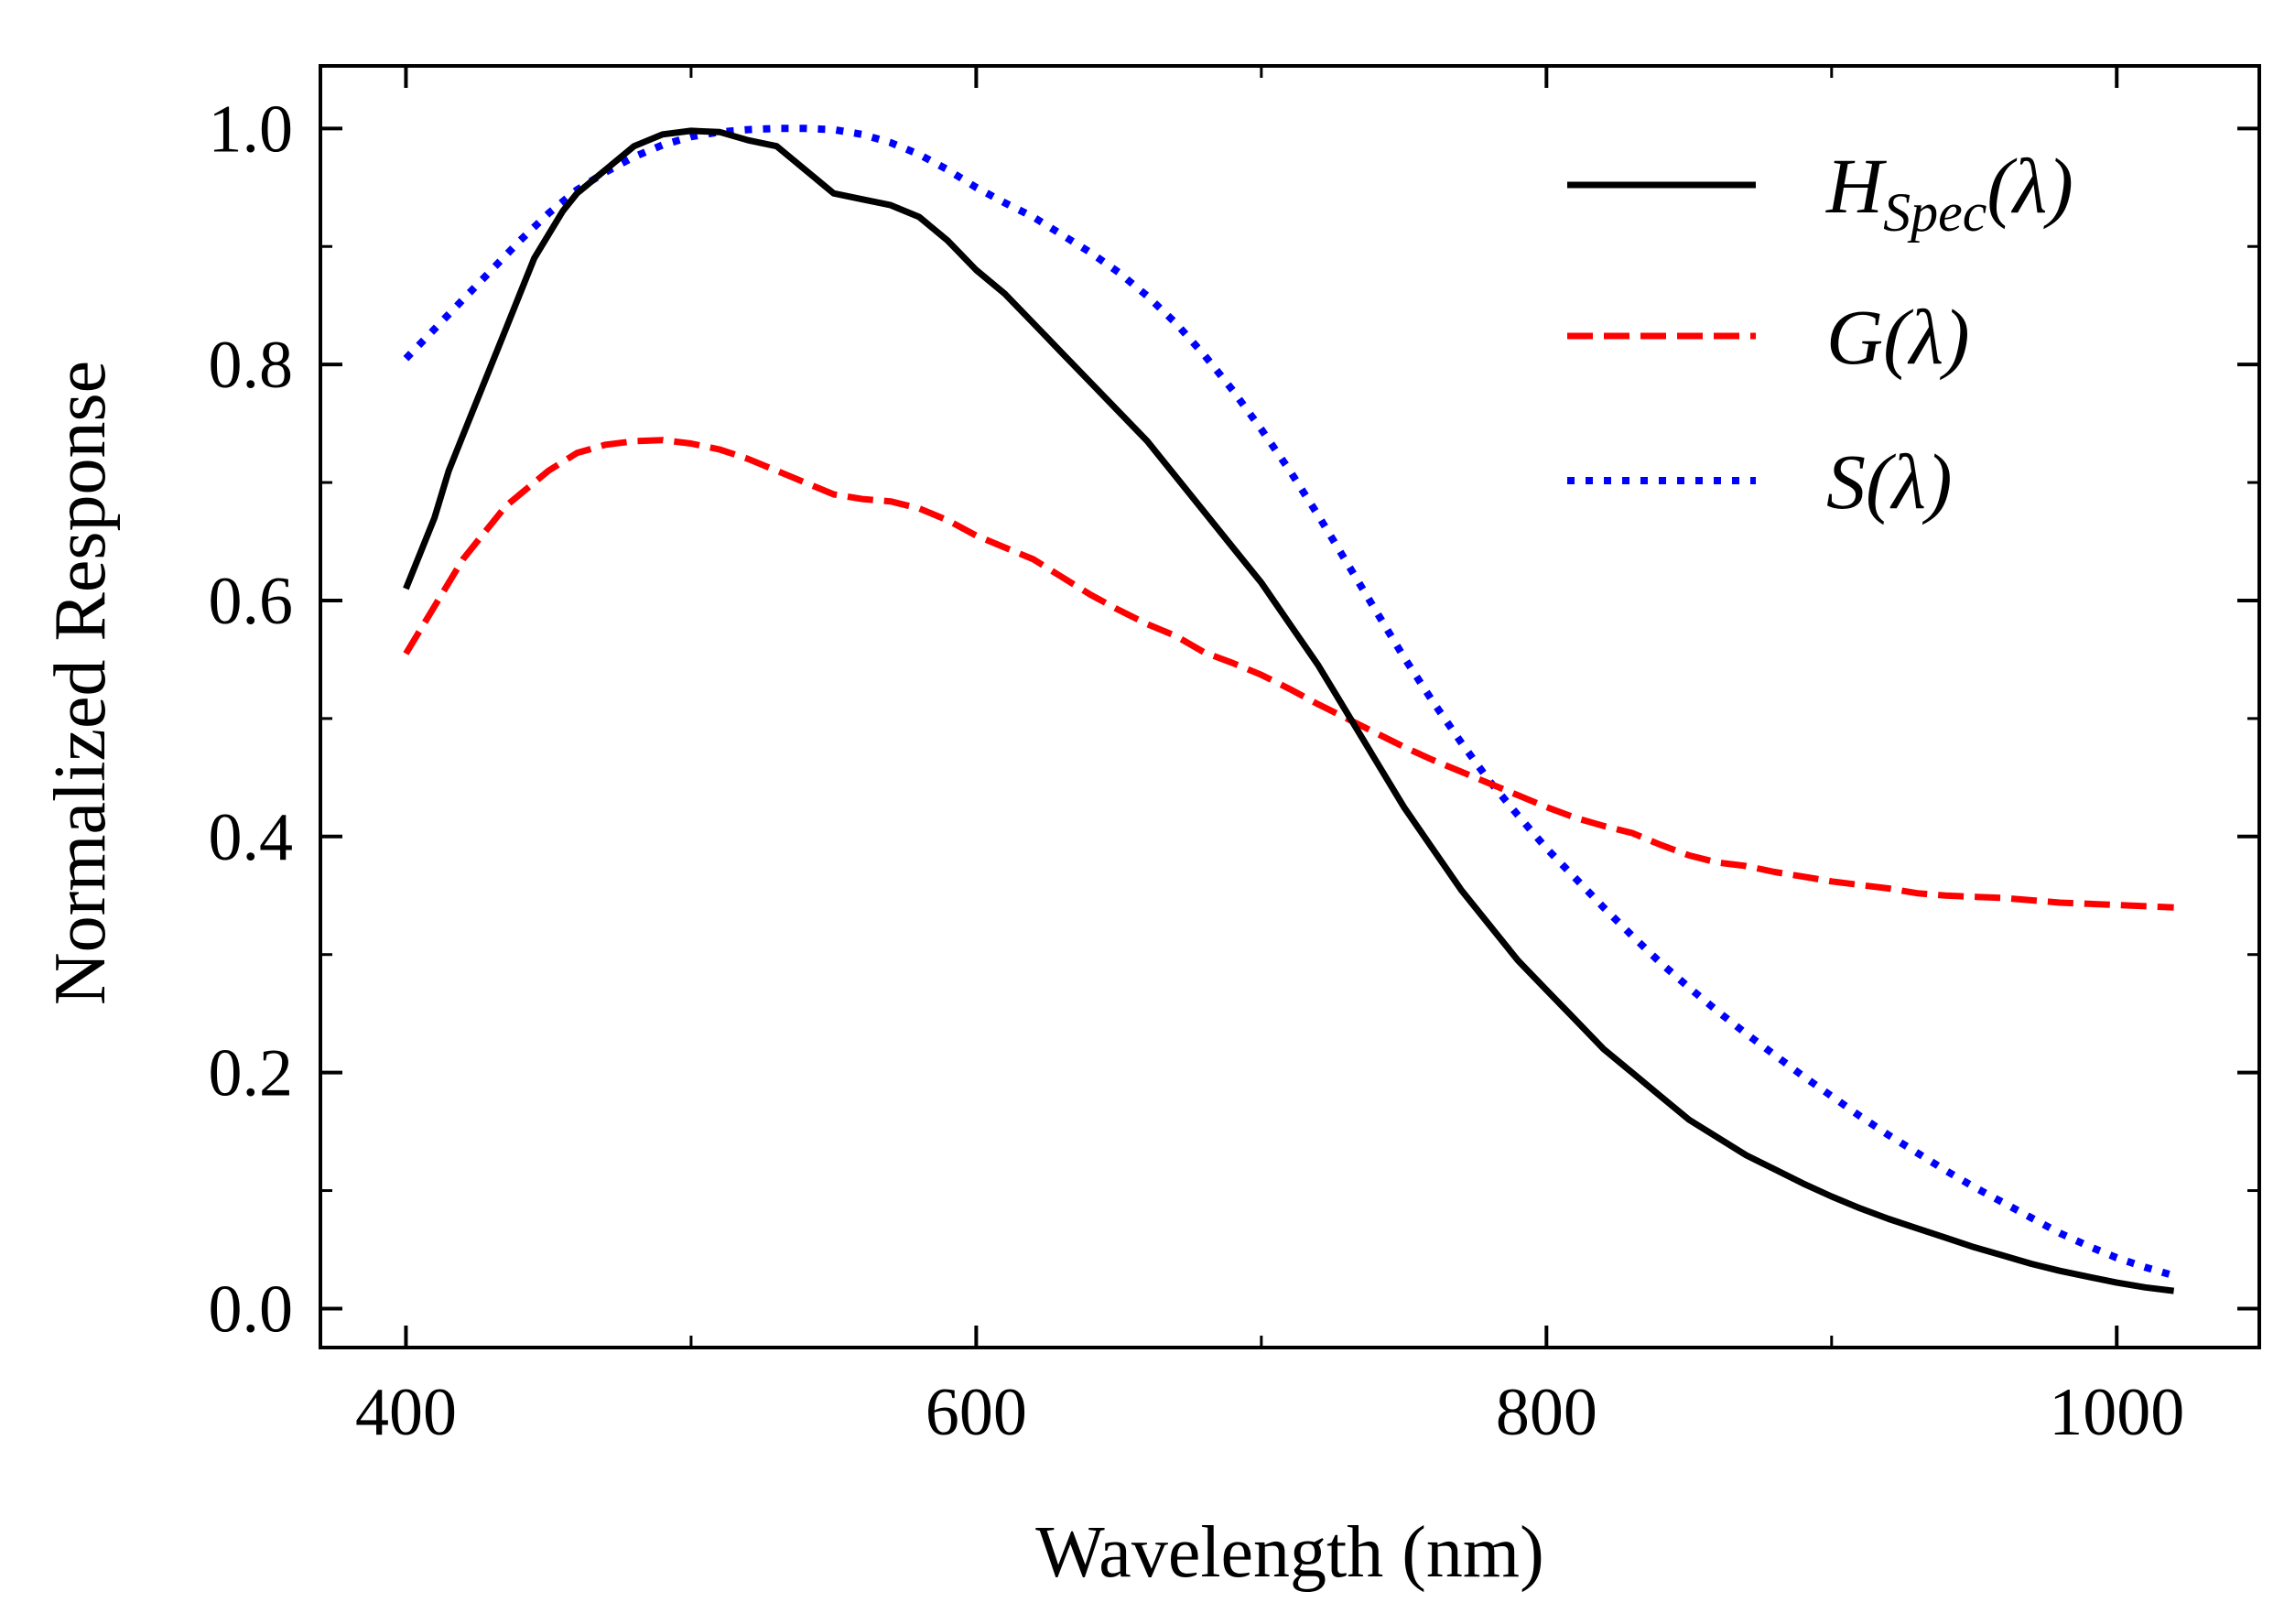 The height and width of the screenshot is (1624, 2295). I want to click on y-tick-label: 0.0, so click(251, 1309).